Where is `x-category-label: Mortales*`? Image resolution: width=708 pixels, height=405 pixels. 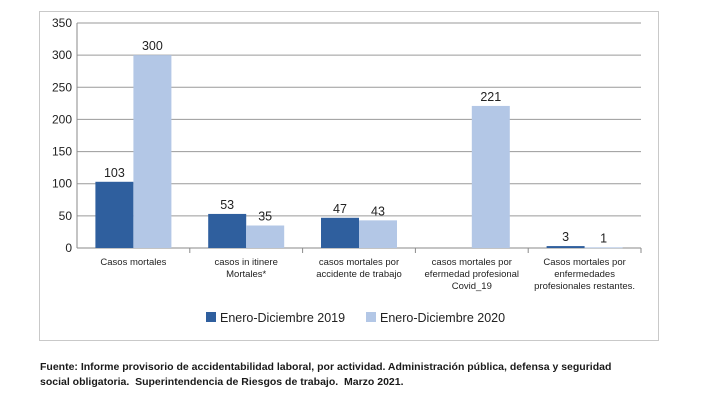 x-category-label: Mortales* is located at coordinates (246, 274).